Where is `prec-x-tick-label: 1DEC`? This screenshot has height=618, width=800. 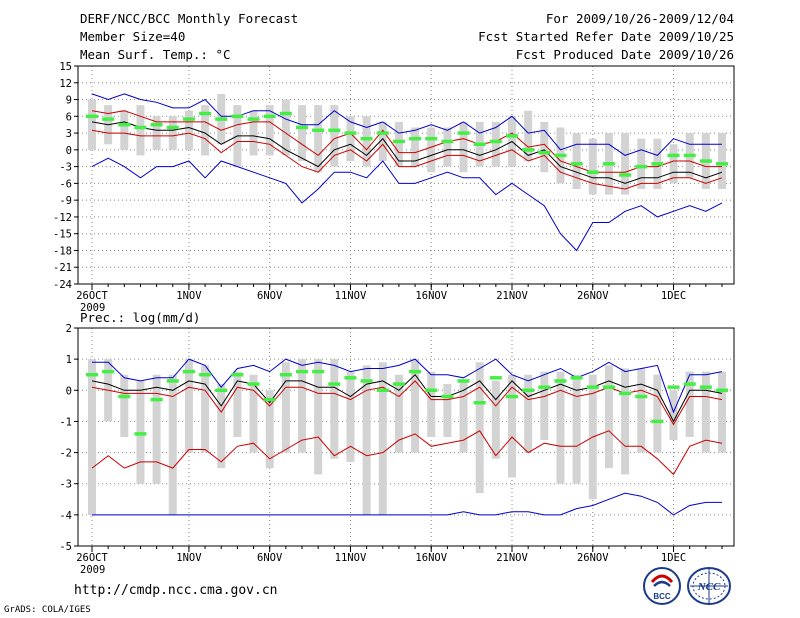 prec-x-tick-label: 1DEC is located at coordinates (673, 558).